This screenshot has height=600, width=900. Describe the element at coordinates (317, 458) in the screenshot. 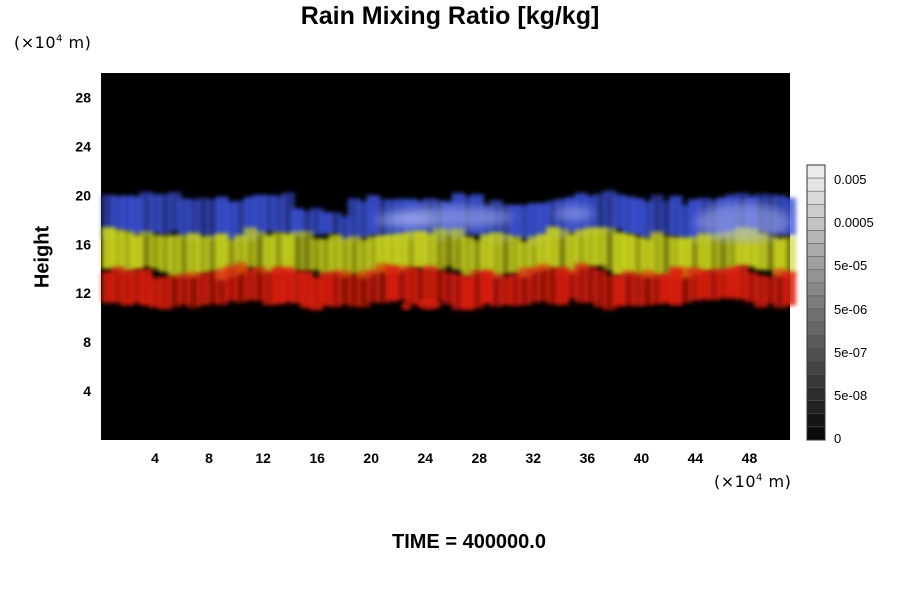

I see `x-tick-label: 16` at that location.